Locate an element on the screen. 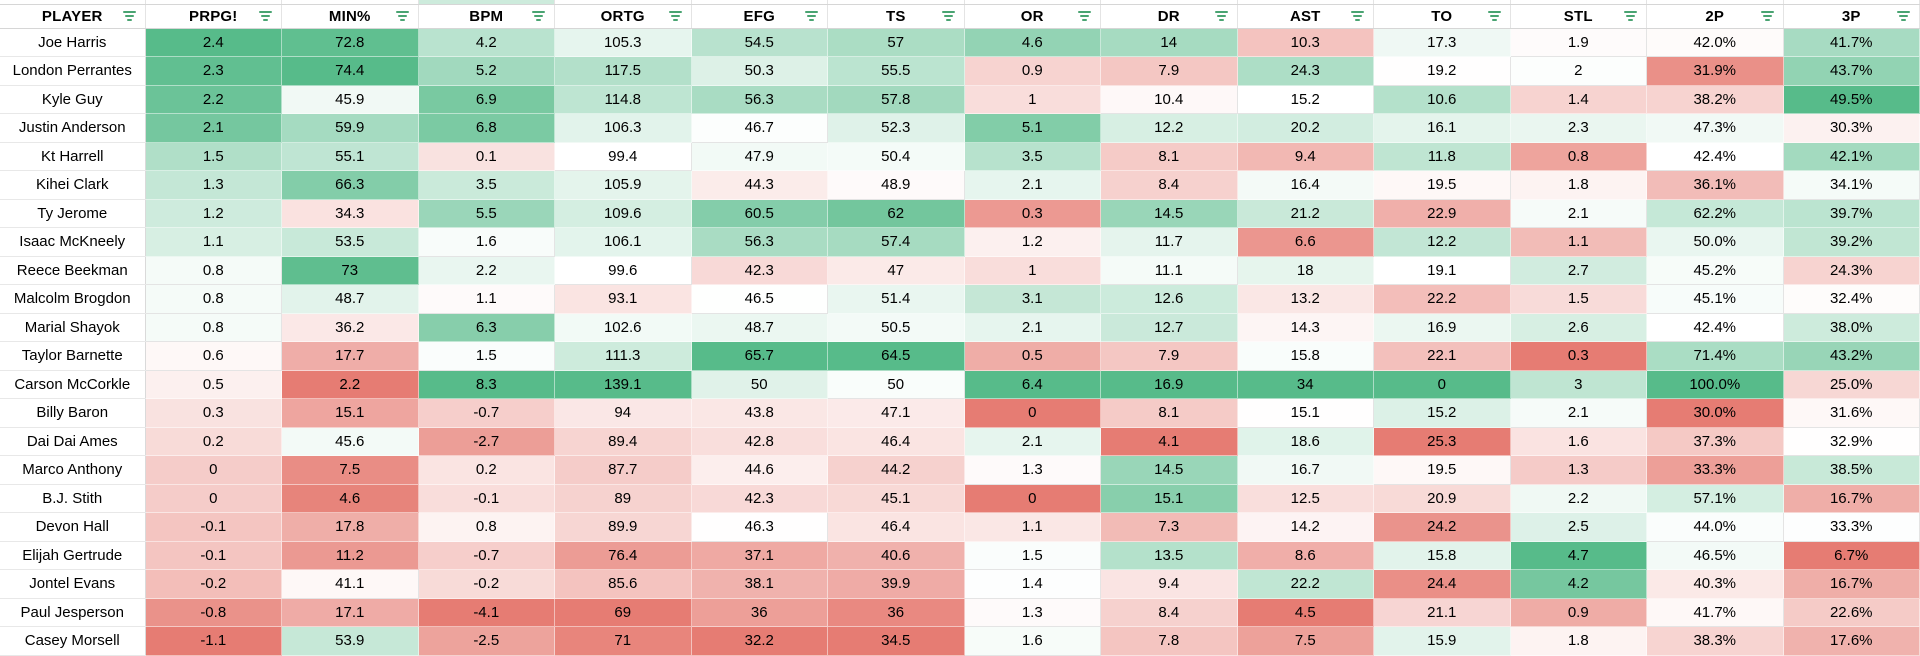 The height and width of the screenshot is (656, 1920). stat-cell: 39.9 is located at coordinates (896, 584).